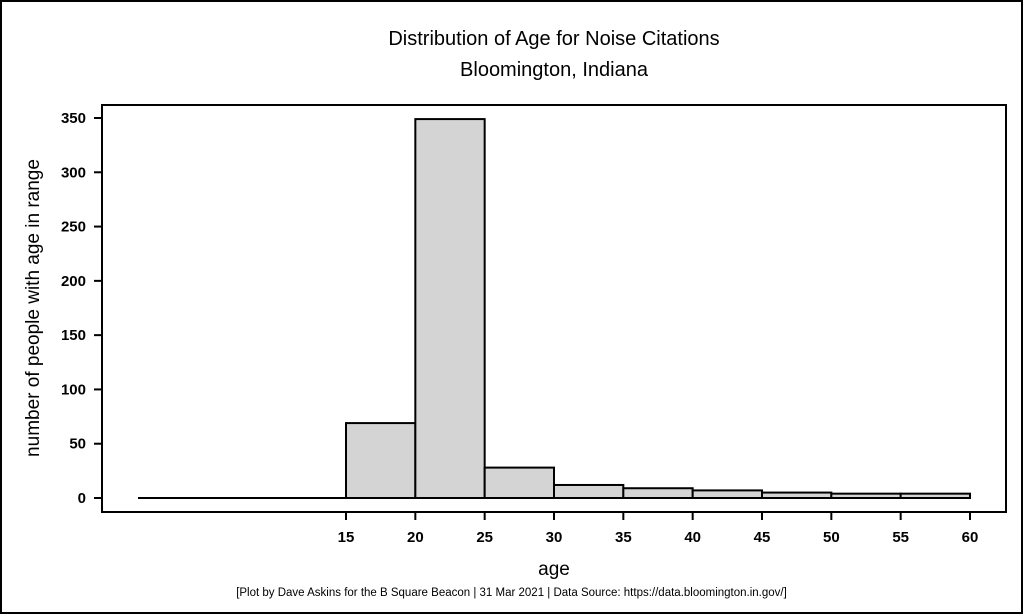 The width and height of the screenshot is (1023, 614). Describe the element at coordinates (77, 444) in the screenshot. I see `y-tick-label: 50` at that location.